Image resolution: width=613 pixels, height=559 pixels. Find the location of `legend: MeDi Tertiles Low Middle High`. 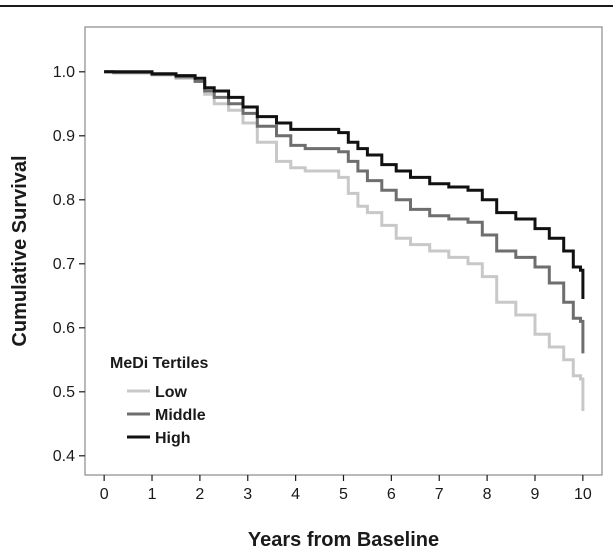

legend: MeDi Tertiles Low Middle High is located at coordinates (159, 401).